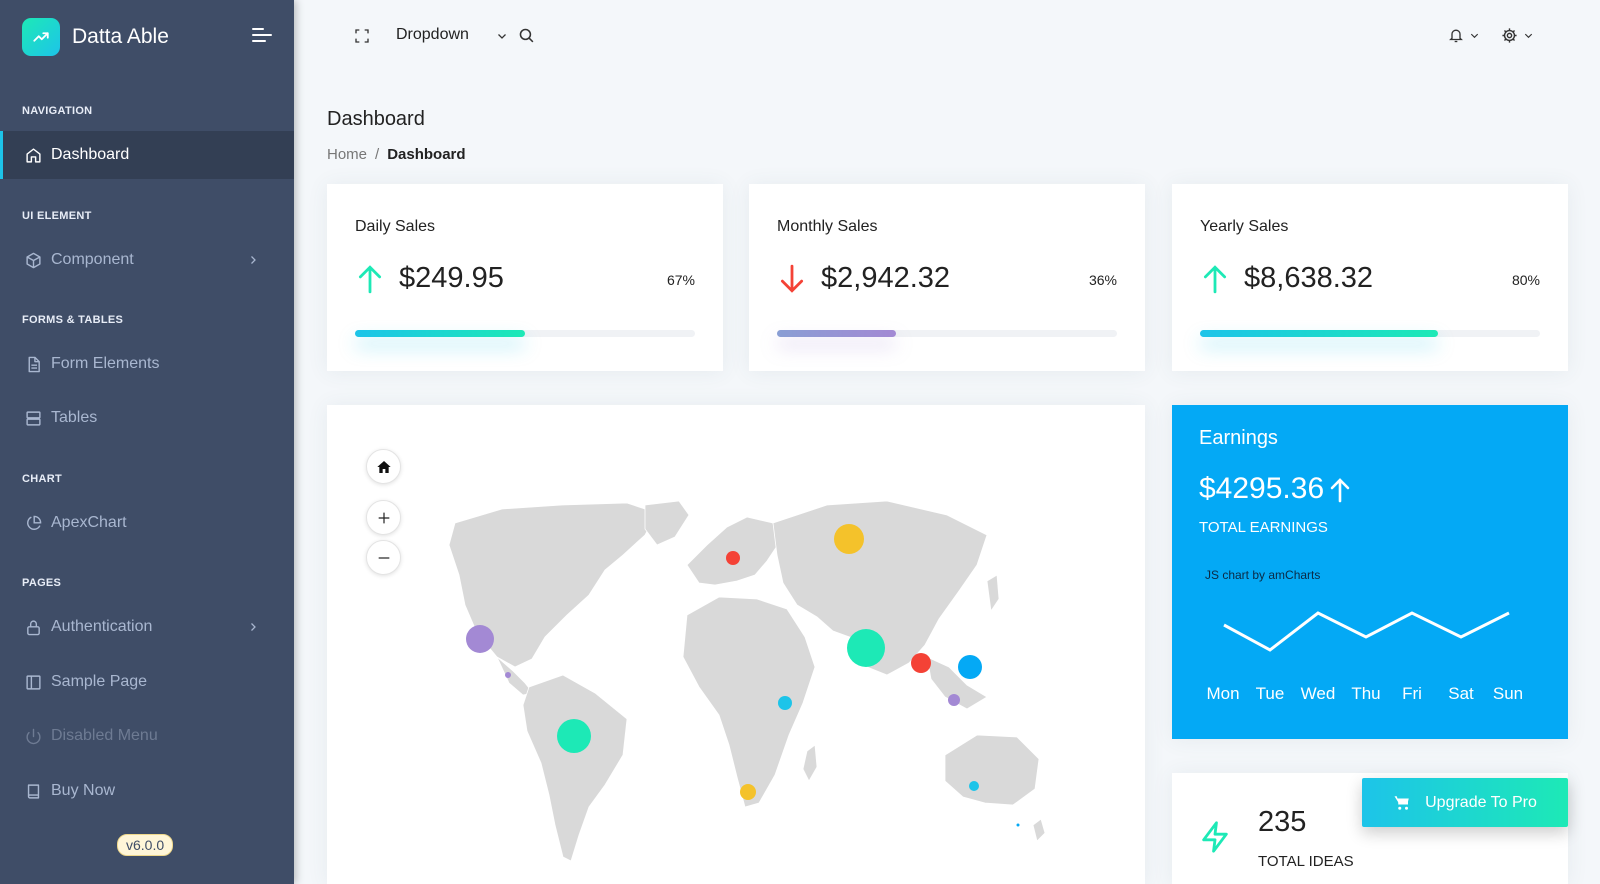  What do you see at coordinates (74, 417) in the screenshot?
I see `sidebar-item-label: Tables` at bounding box center [74, 417].